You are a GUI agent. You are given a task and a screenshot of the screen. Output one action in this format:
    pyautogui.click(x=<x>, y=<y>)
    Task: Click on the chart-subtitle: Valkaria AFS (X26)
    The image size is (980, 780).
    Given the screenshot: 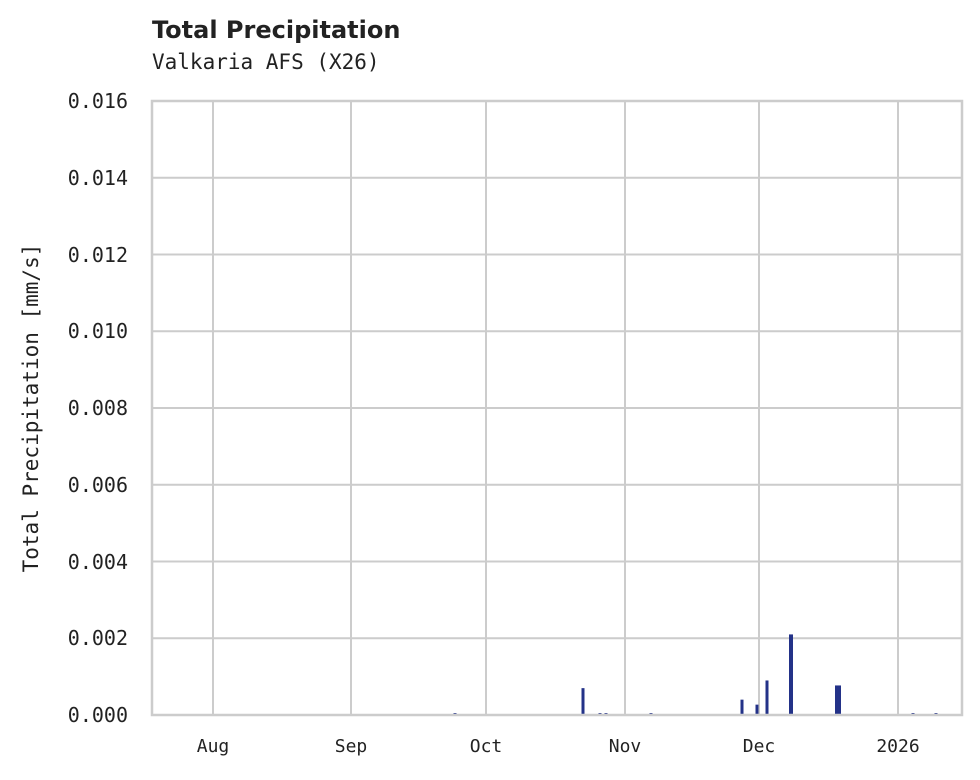 What is the action you would take?
    pyautogui.click(x=266, y=62)
    